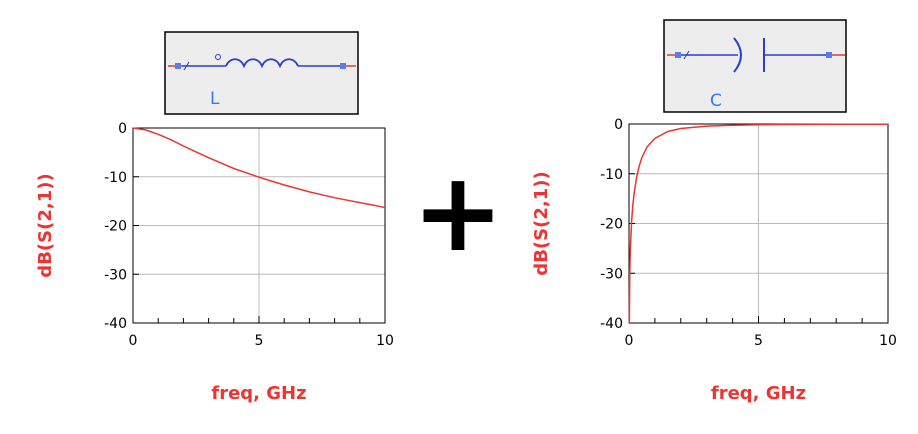  I want to click on inductor-symbol-icon, so click(262, 62).